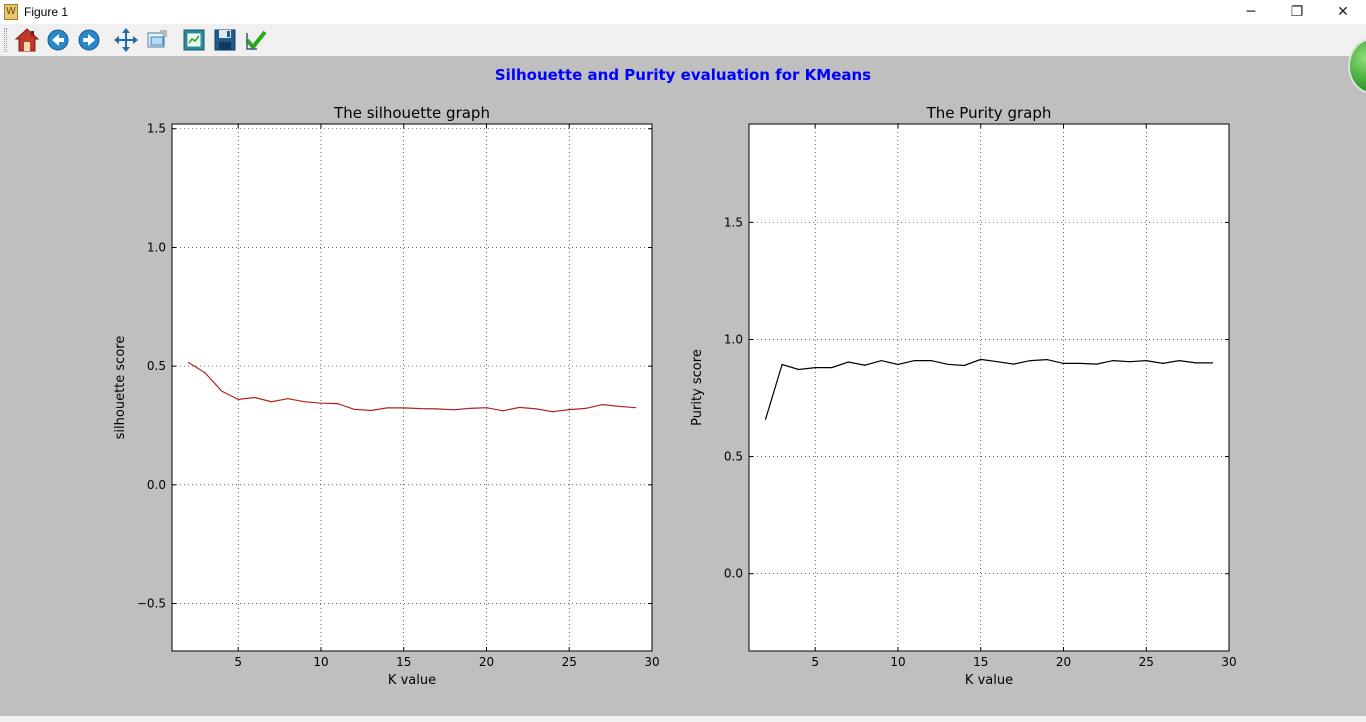 The image size is (1366, 722). I want to click on save-button, so click(225, 40).